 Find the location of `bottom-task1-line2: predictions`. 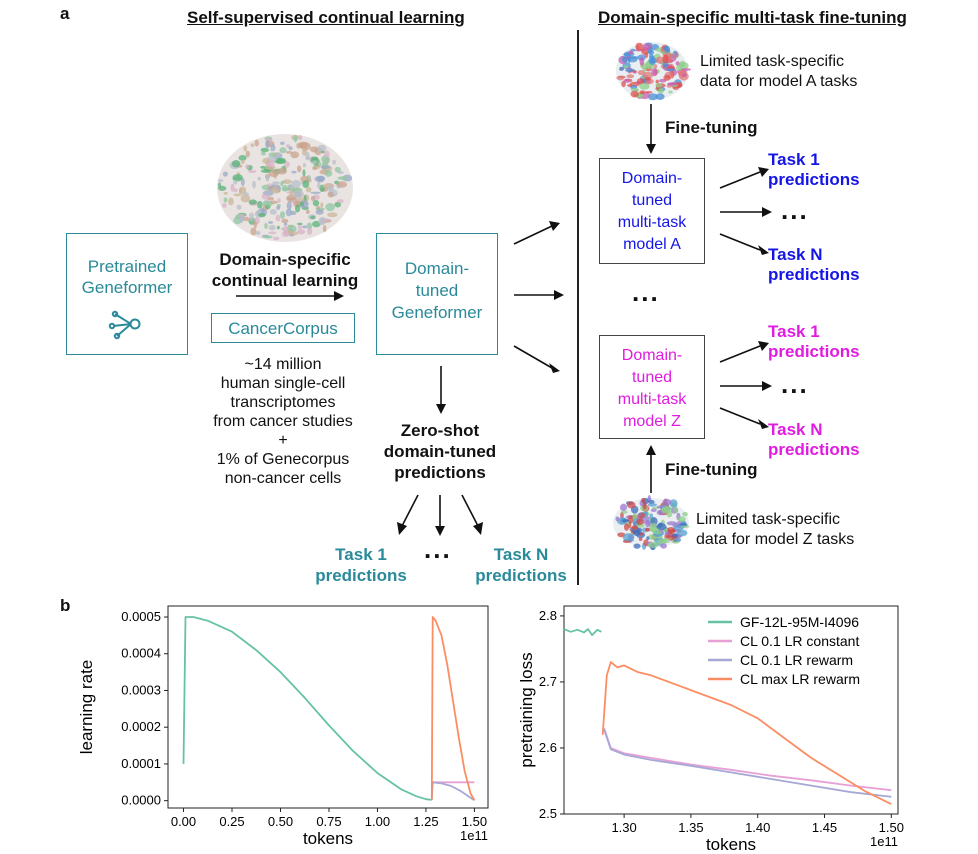

bottom-task1-line2: predictions is located at coordinates (361, 575).